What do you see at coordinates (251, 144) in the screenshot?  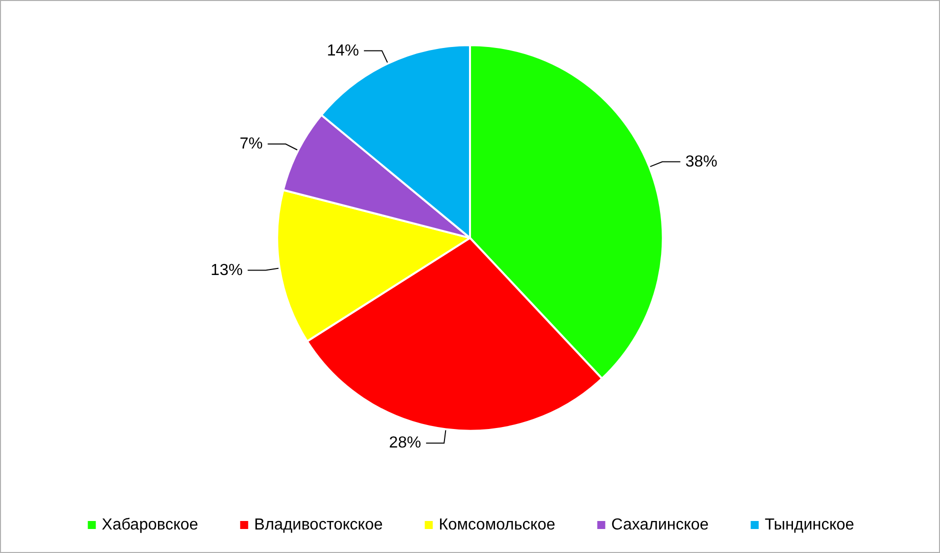 I see `data-label: 7%` at bounding box center [251, 144].